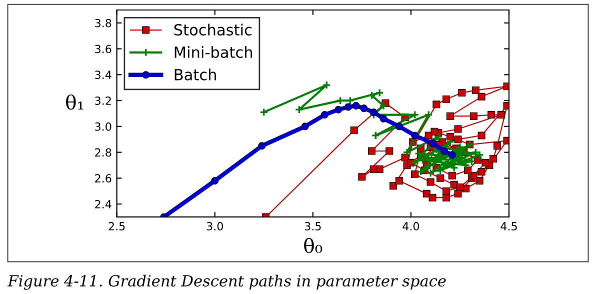  Describe the element at coordinates (213, 30) in the screenshot. I see `legend-label: Stochastic` at that location.